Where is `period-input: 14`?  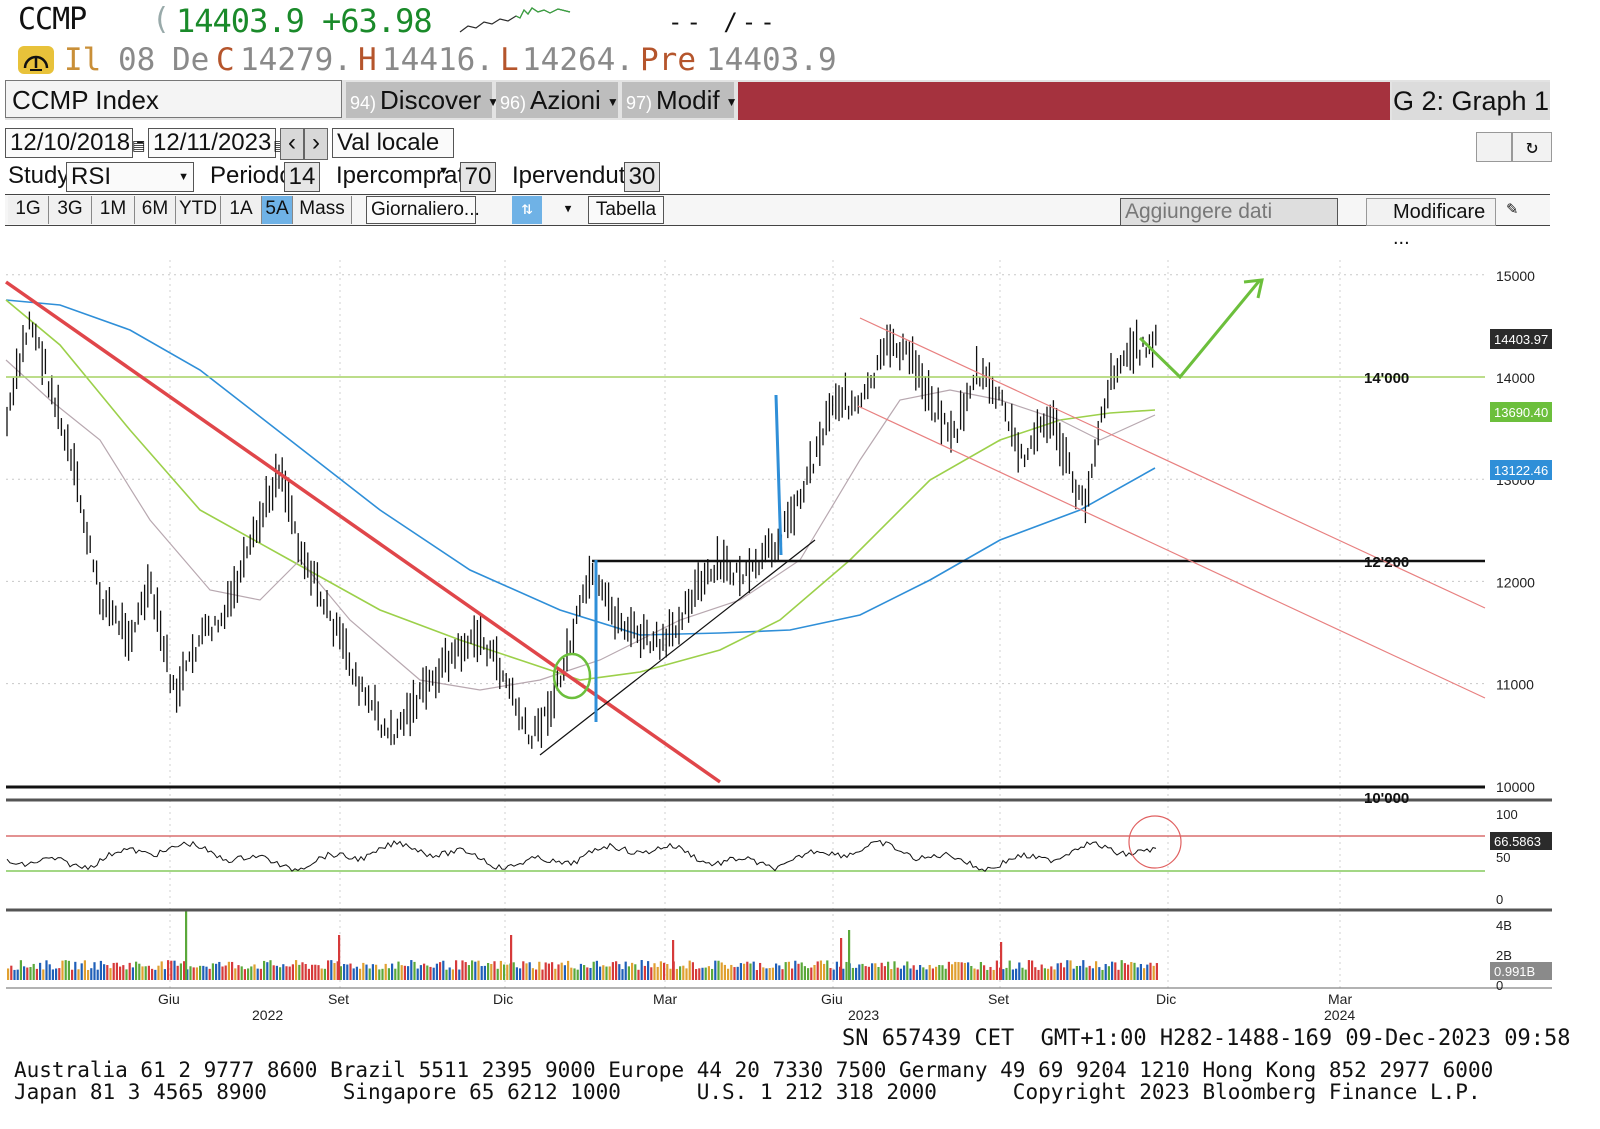 period-input: 14 is located at coordinates (302, 177).